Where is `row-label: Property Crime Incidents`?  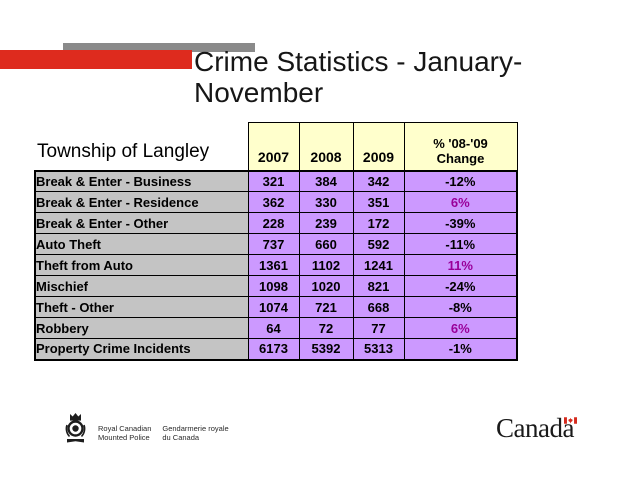 row-label: Property Crime Incidents is located at coordinates (141, 349).